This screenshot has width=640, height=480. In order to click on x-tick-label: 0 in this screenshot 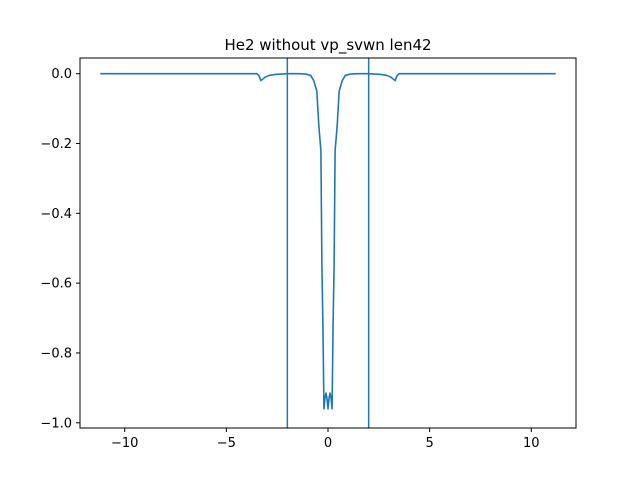, I will do `click(328, 443)`.